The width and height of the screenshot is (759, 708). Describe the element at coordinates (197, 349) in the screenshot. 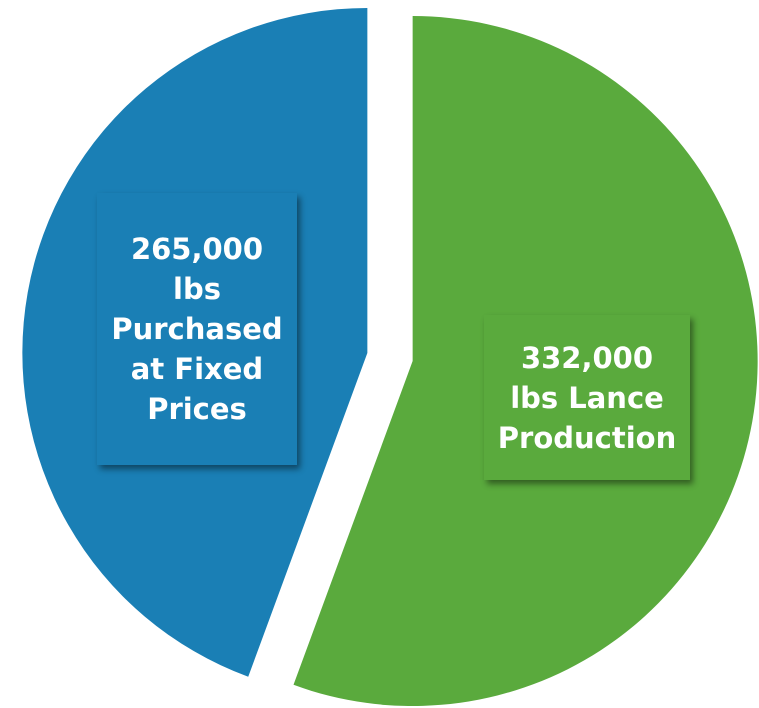

I see `category-label: lbs Purchased at Fixed Prices` at that location.